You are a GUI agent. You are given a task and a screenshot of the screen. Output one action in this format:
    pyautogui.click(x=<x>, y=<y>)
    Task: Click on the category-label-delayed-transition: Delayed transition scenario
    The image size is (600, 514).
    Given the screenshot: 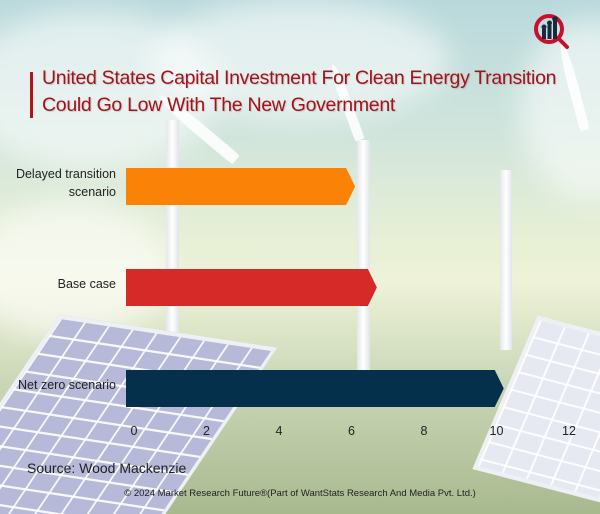 What is the action you would take?
    pyautogui.click(x=66, y=183)
    